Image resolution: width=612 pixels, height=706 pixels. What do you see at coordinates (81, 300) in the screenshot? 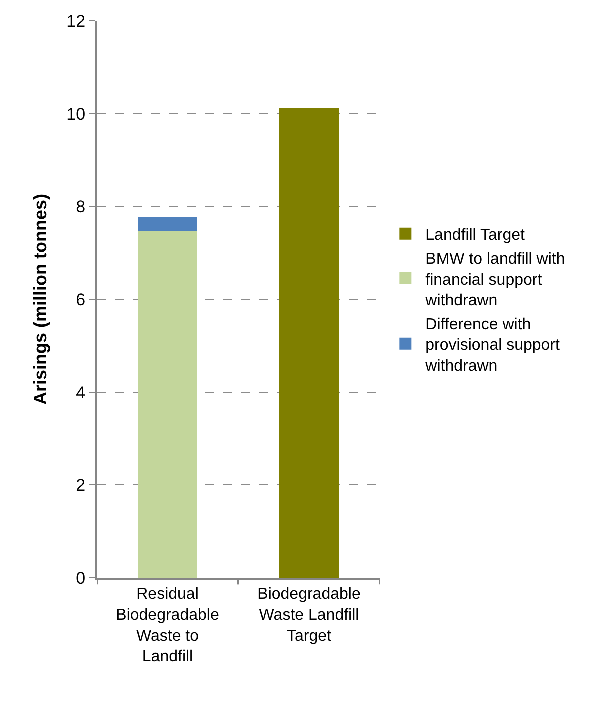
I see `y-tick-label: 6` at bounding box center [81, 300].